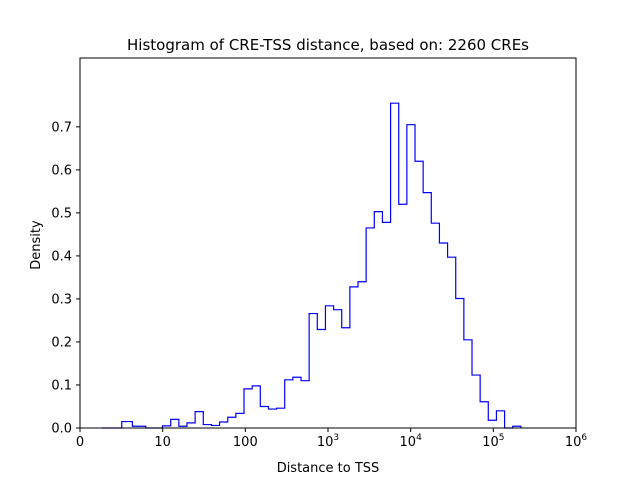  Describe the element at coordinates (576, 441) in the screenshot. I see `x-tick-label: 10⁶` at that location.